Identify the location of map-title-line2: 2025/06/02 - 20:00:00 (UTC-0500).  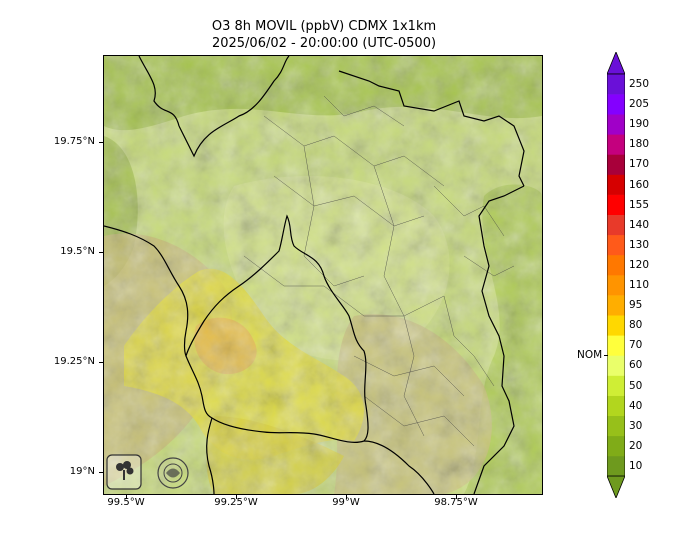
(324, 43).